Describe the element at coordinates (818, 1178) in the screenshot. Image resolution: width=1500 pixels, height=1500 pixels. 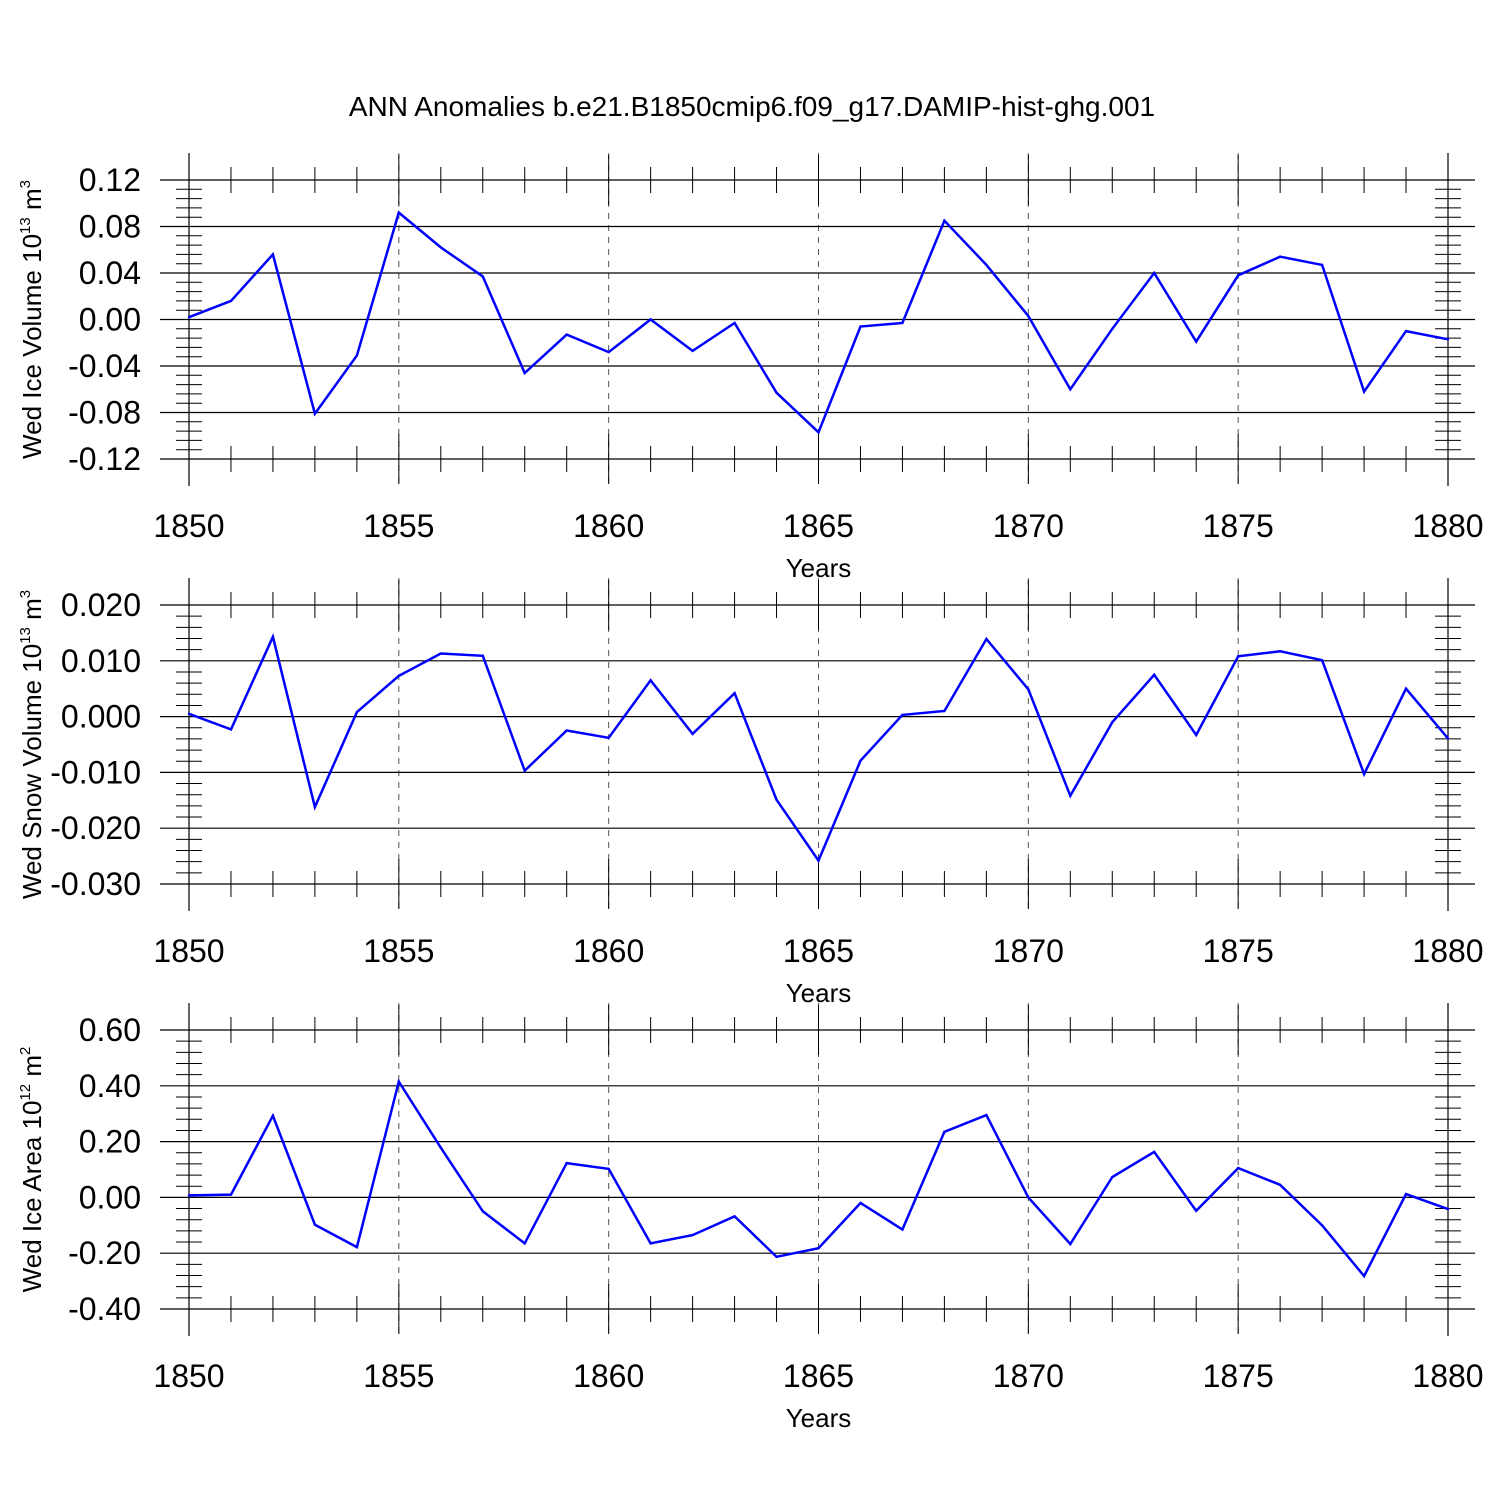
I see `data-line` at that location.